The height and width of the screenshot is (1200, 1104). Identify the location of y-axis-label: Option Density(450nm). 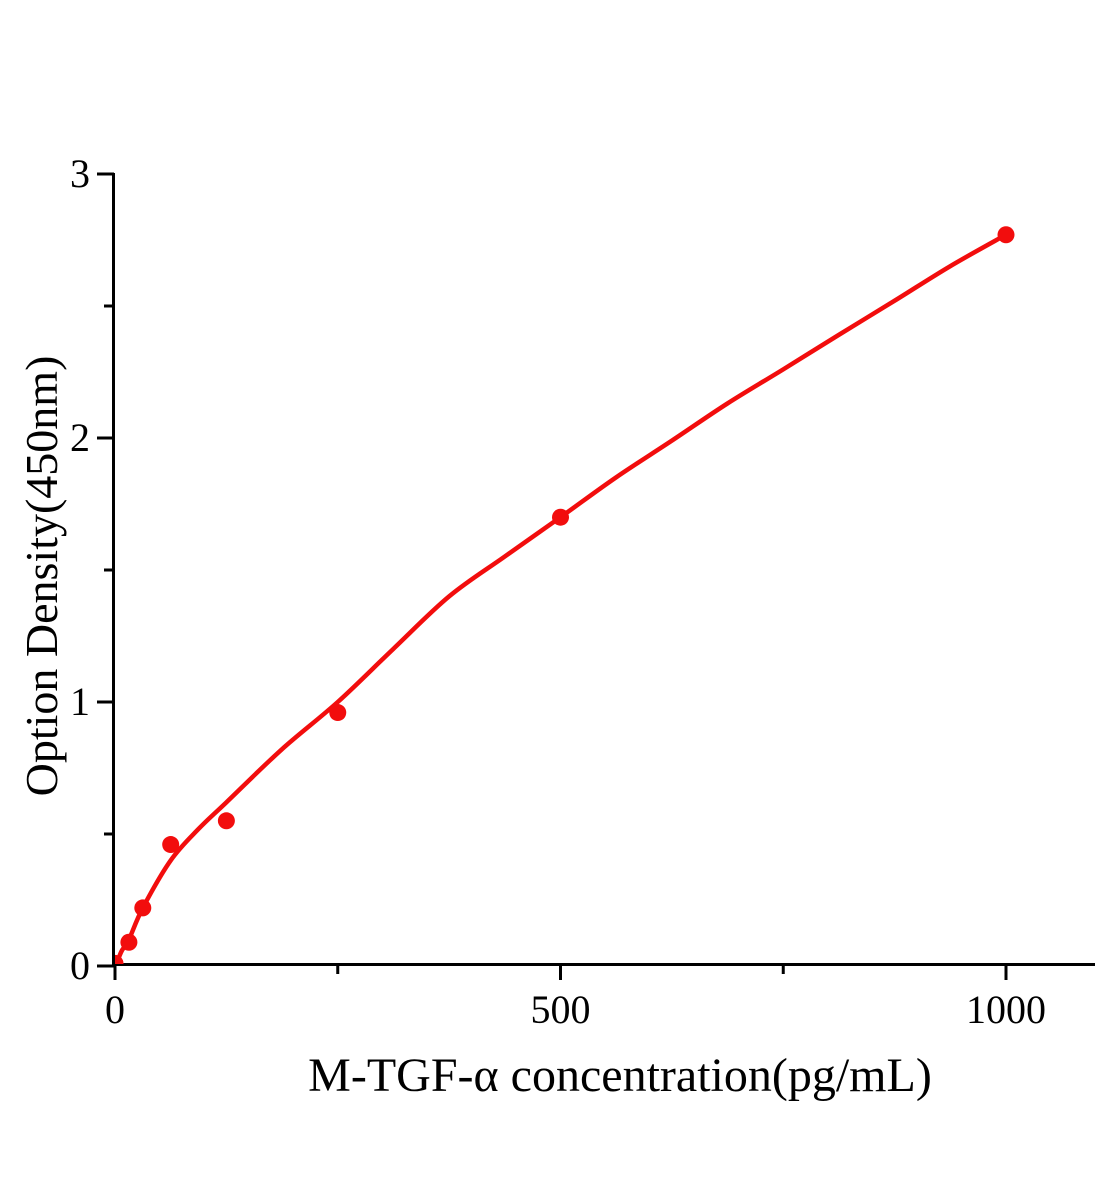
(41, 576).